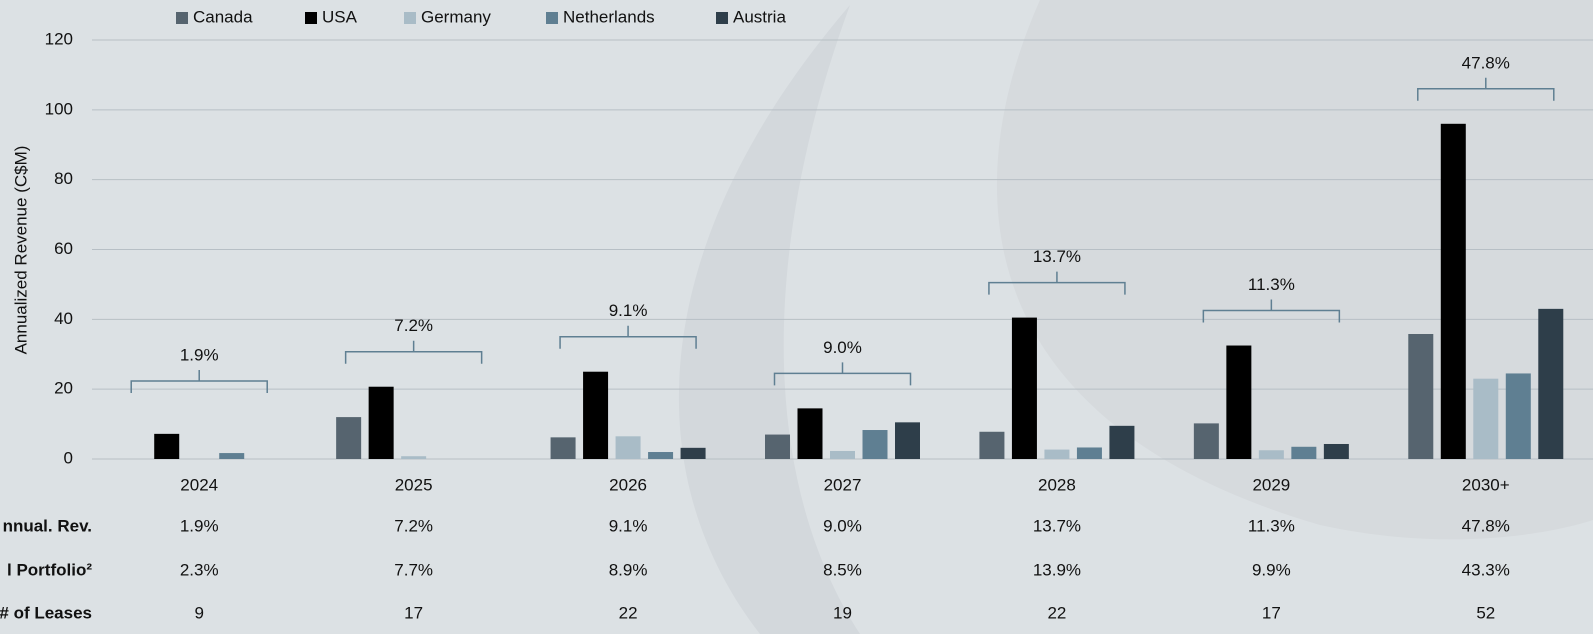 The width and height of the screenshot is (1593, 634). What do you see at coordinates (609, 16) in the screenshot?
I see `legend-label: Netherlands` at bounding box center [609, 16].